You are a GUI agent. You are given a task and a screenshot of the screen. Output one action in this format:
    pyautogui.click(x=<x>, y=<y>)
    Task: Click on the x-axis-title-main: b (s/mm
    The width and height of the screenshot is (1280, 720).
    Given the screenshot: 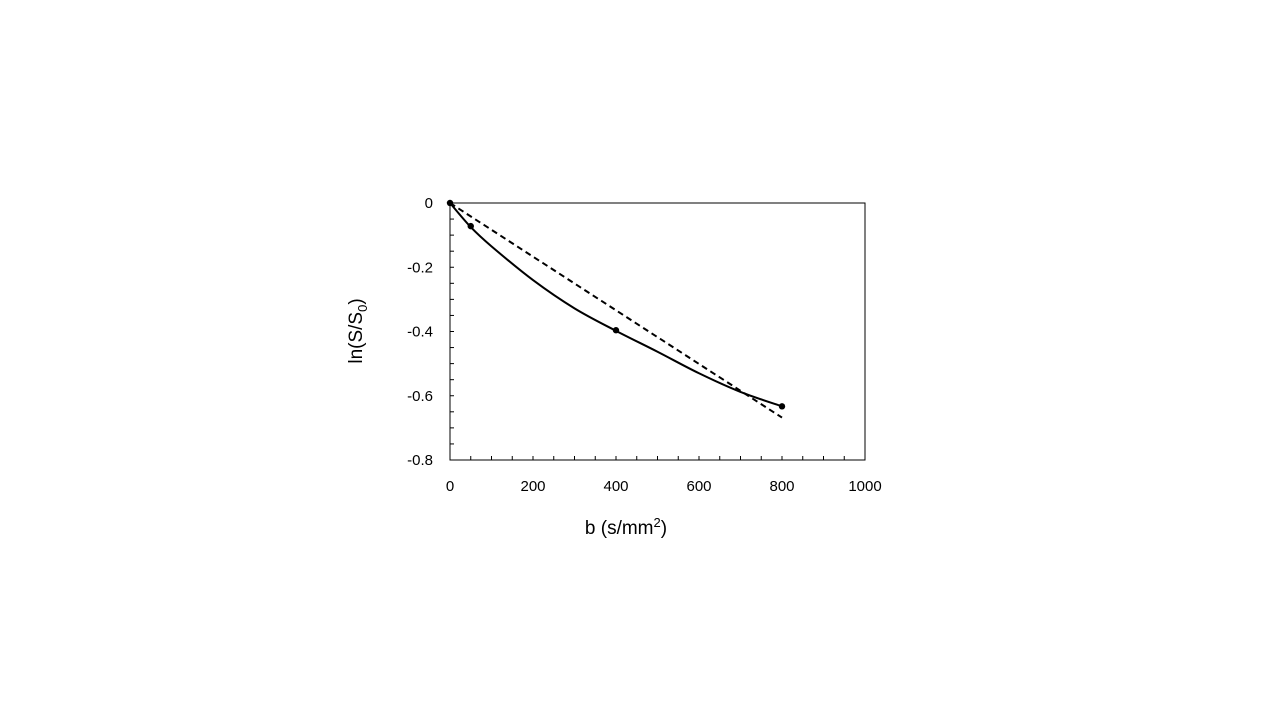 What is the action you would take?
    pyautogui.click(x=619, y=528)
    